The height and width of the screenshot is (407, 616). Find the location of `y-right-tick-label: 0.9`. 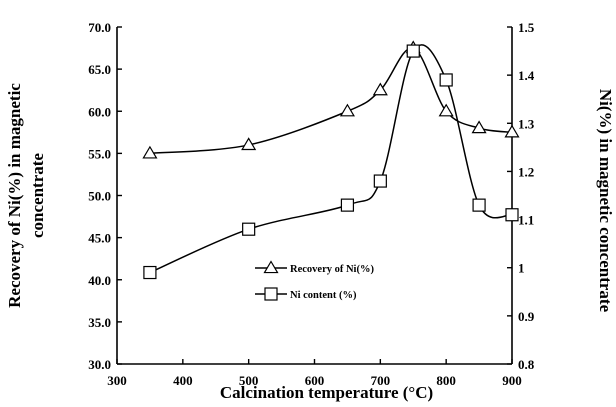

y-right-tick-label: 0.9 is located at coordinates (526, 316).